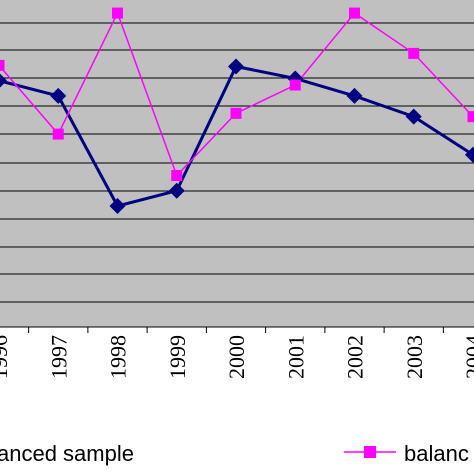 The image size is (474, 474). Describe the element at coordinates (118, 357) in the screenshot. I see `x-tick-label: 1998` at that location.